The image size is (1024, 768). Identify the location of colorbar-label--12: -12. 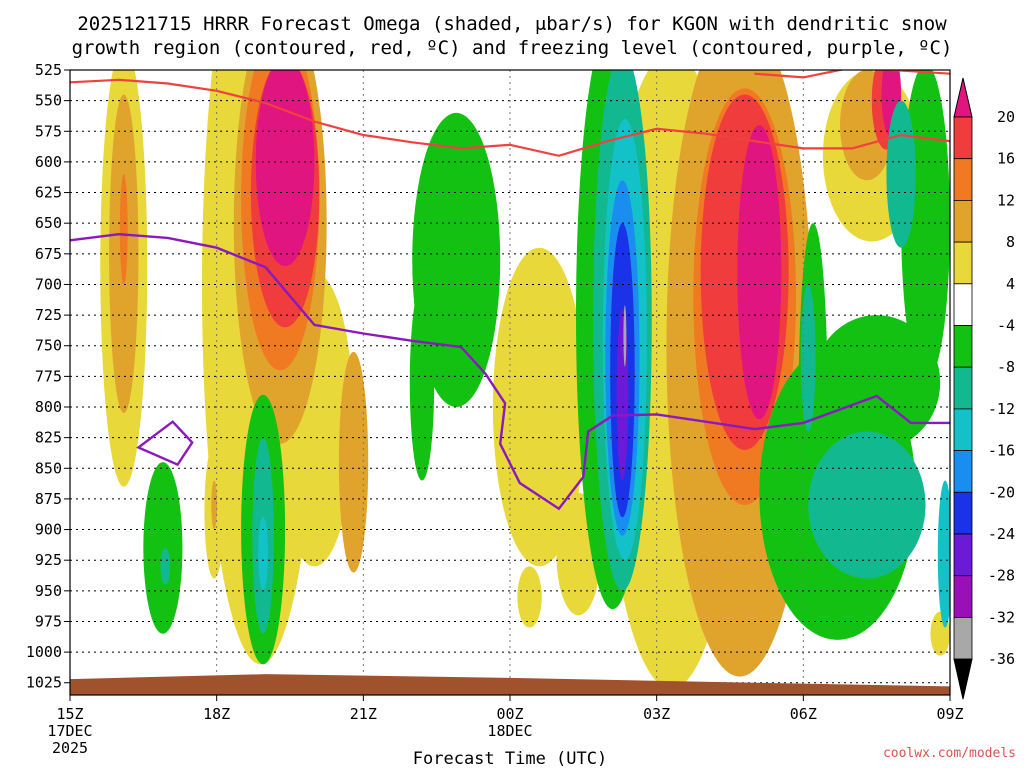
(1001, 409).